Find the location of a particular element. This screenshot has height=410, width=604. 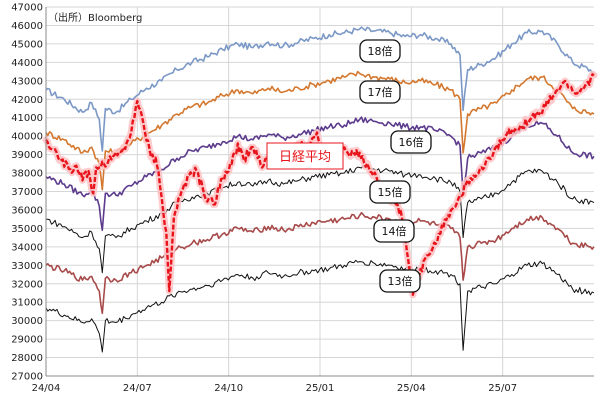

x-axis-ticks: 24/04 24/07 24/10 25/01 25/04 25/07 is located at coordinates (274, 388).